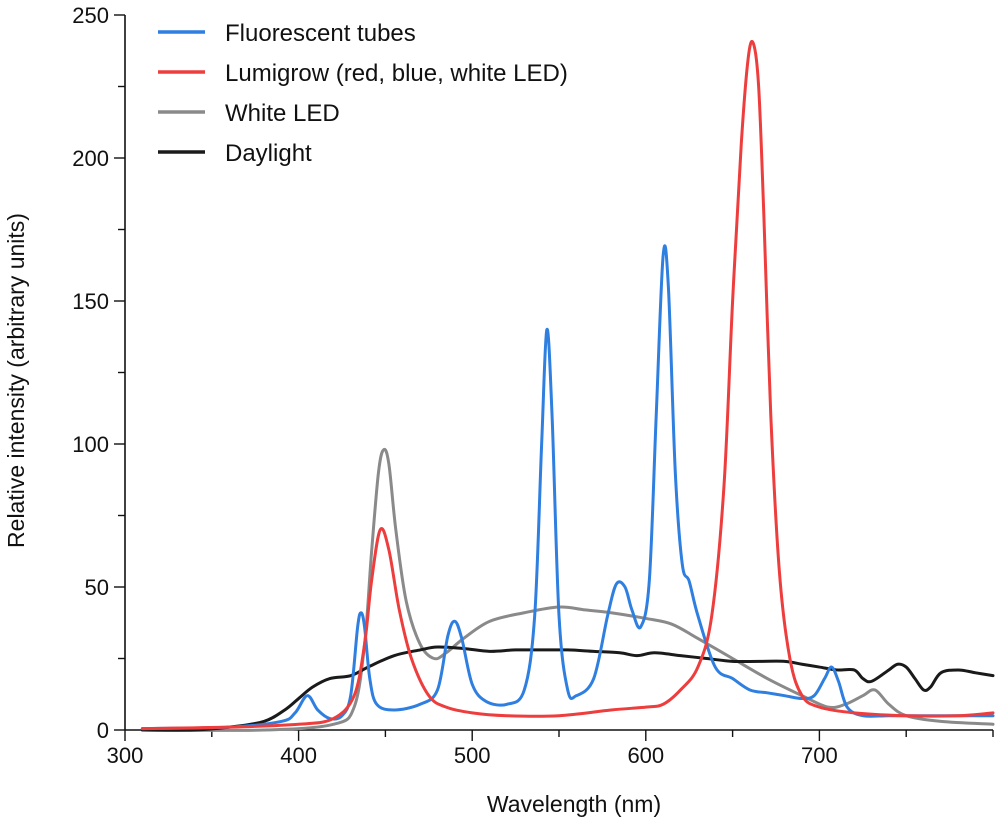  What do you see at coordinates (396, 73) in the screenshot?
I see `legend-label-lumigrow-red-blue-white-led: Lumigrow (red, blue, white LED)` at bounding box center [396, 73].